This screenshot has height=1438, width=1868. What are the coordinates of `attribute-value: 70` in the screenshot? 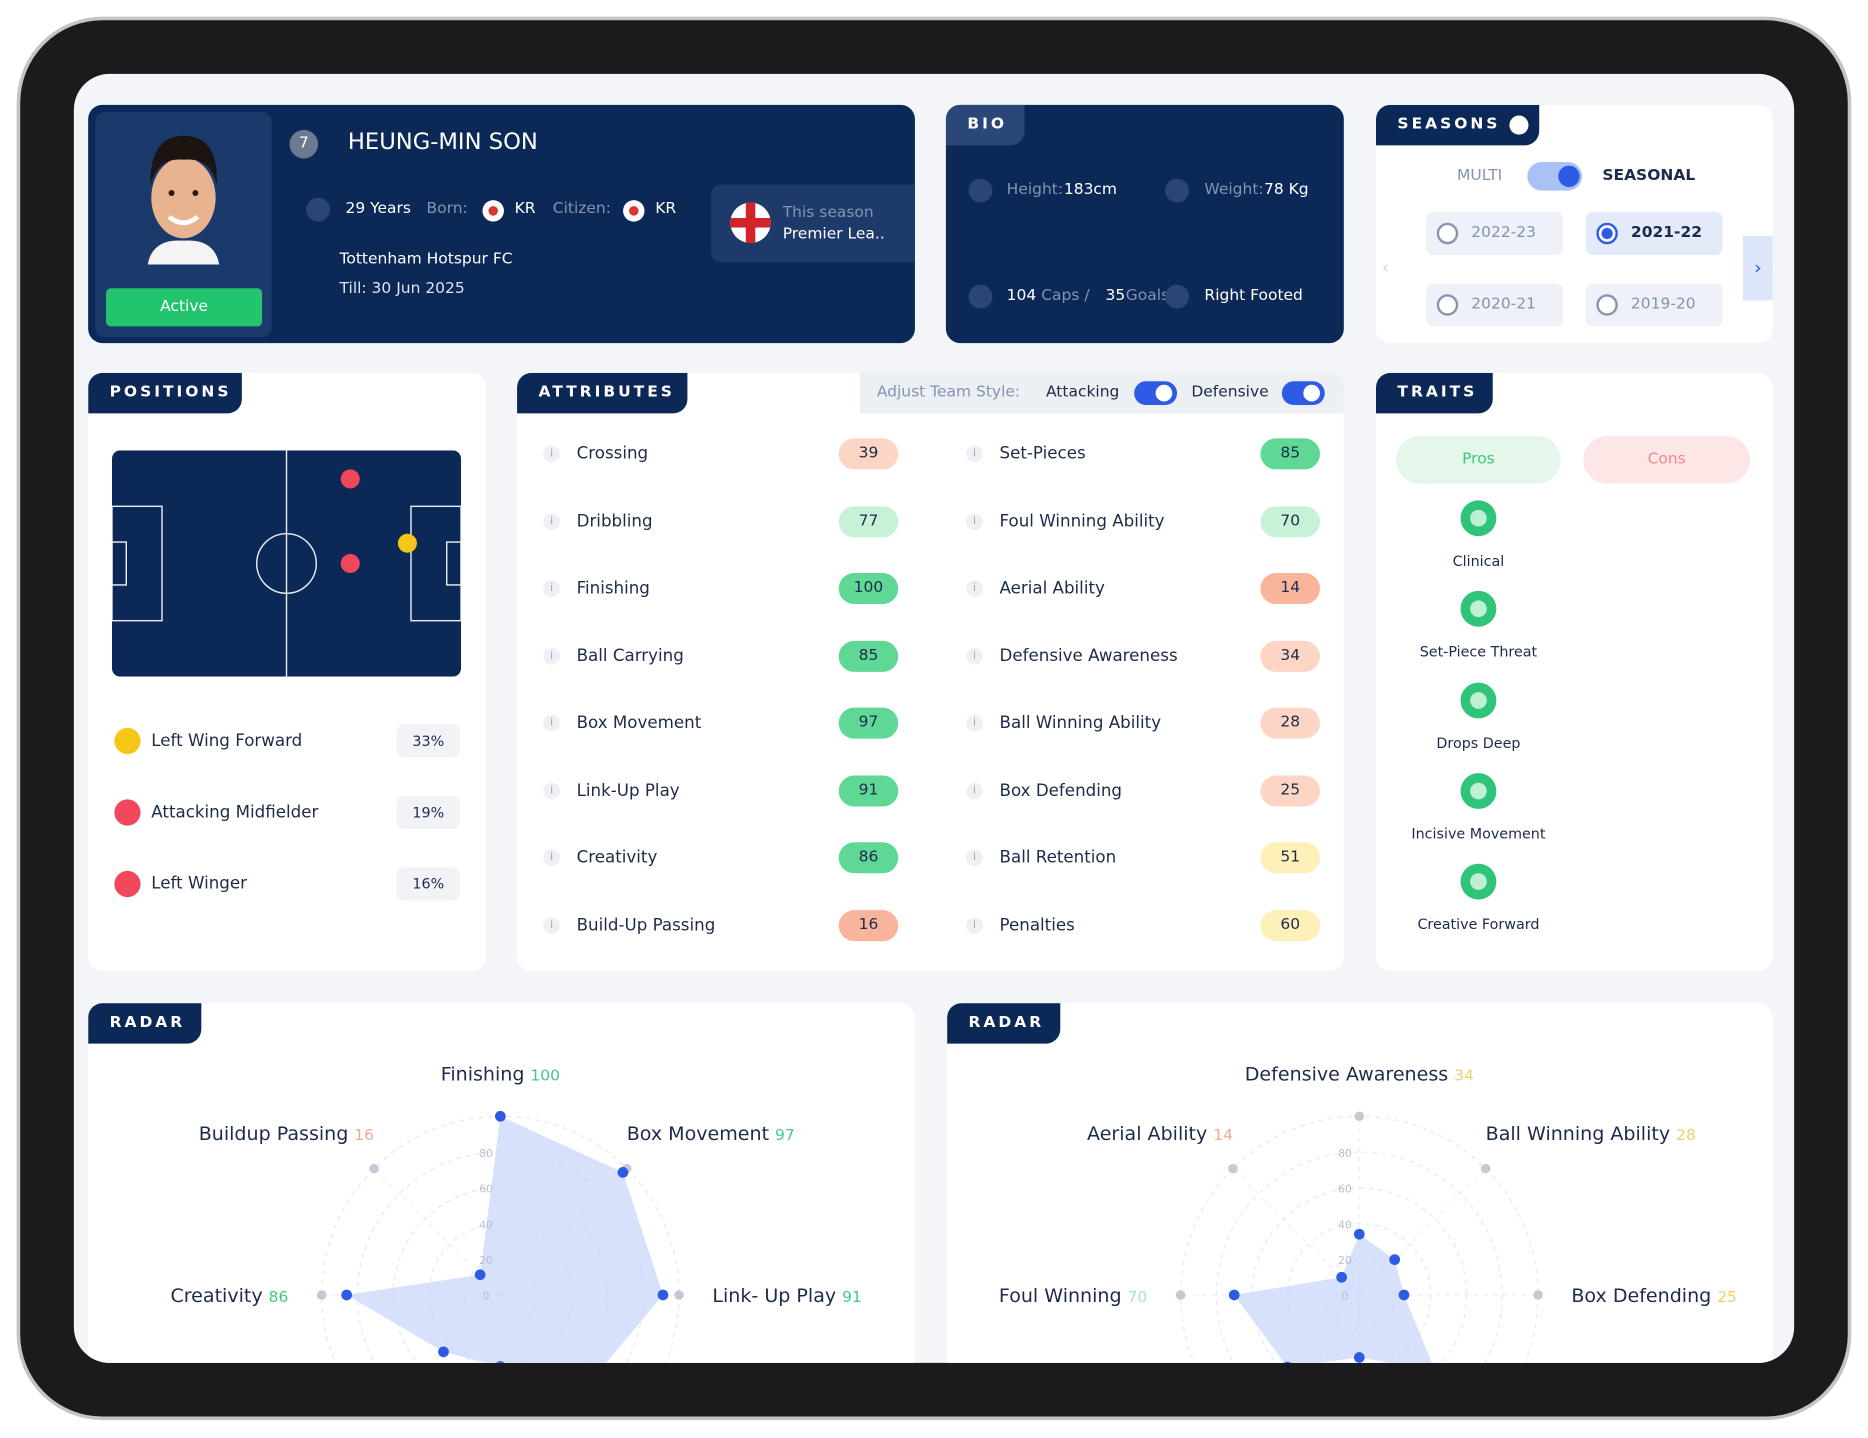 It's located at (1290, 521).